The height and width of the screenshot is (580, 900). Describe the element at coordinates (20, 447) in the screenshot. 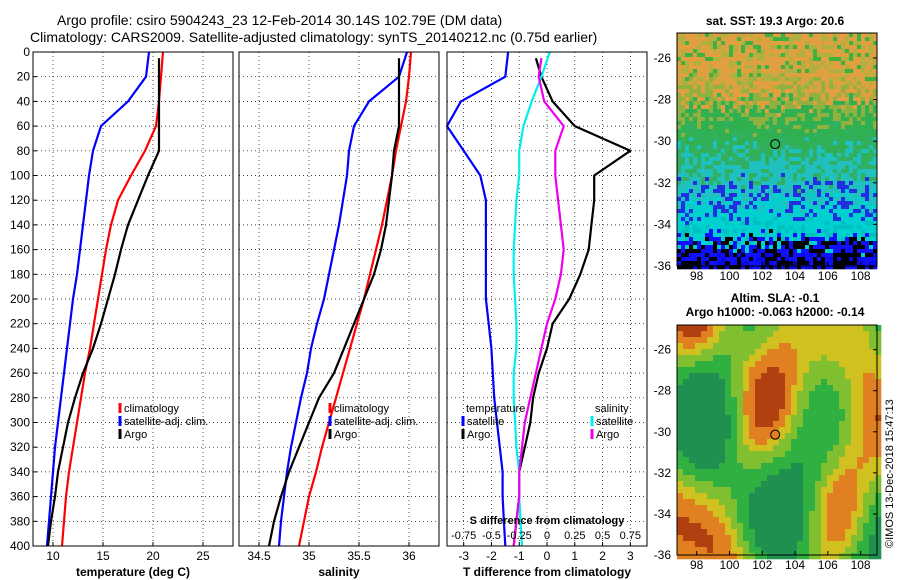

I see `temp-ytick-label: 320` at that location.